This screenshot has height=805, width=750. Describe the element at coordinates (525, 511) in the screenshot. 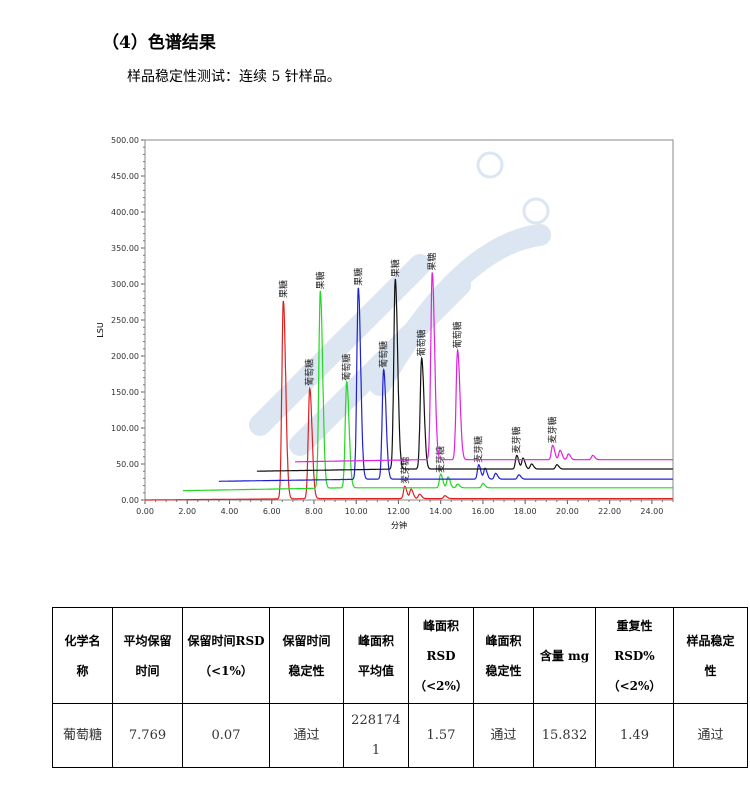

I see `x-tick-label: 18.00` at that location.